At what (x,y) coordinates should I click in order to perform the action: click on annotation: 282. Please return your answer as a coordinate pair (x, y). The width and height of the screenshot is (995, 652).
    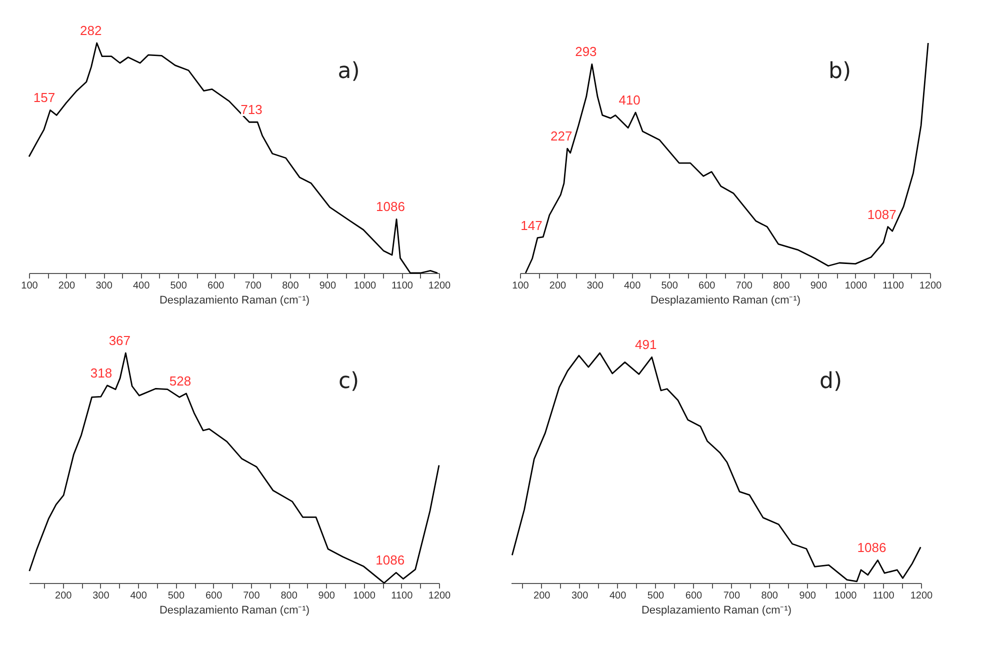
    Looking at the image, I should click on (91, 30).